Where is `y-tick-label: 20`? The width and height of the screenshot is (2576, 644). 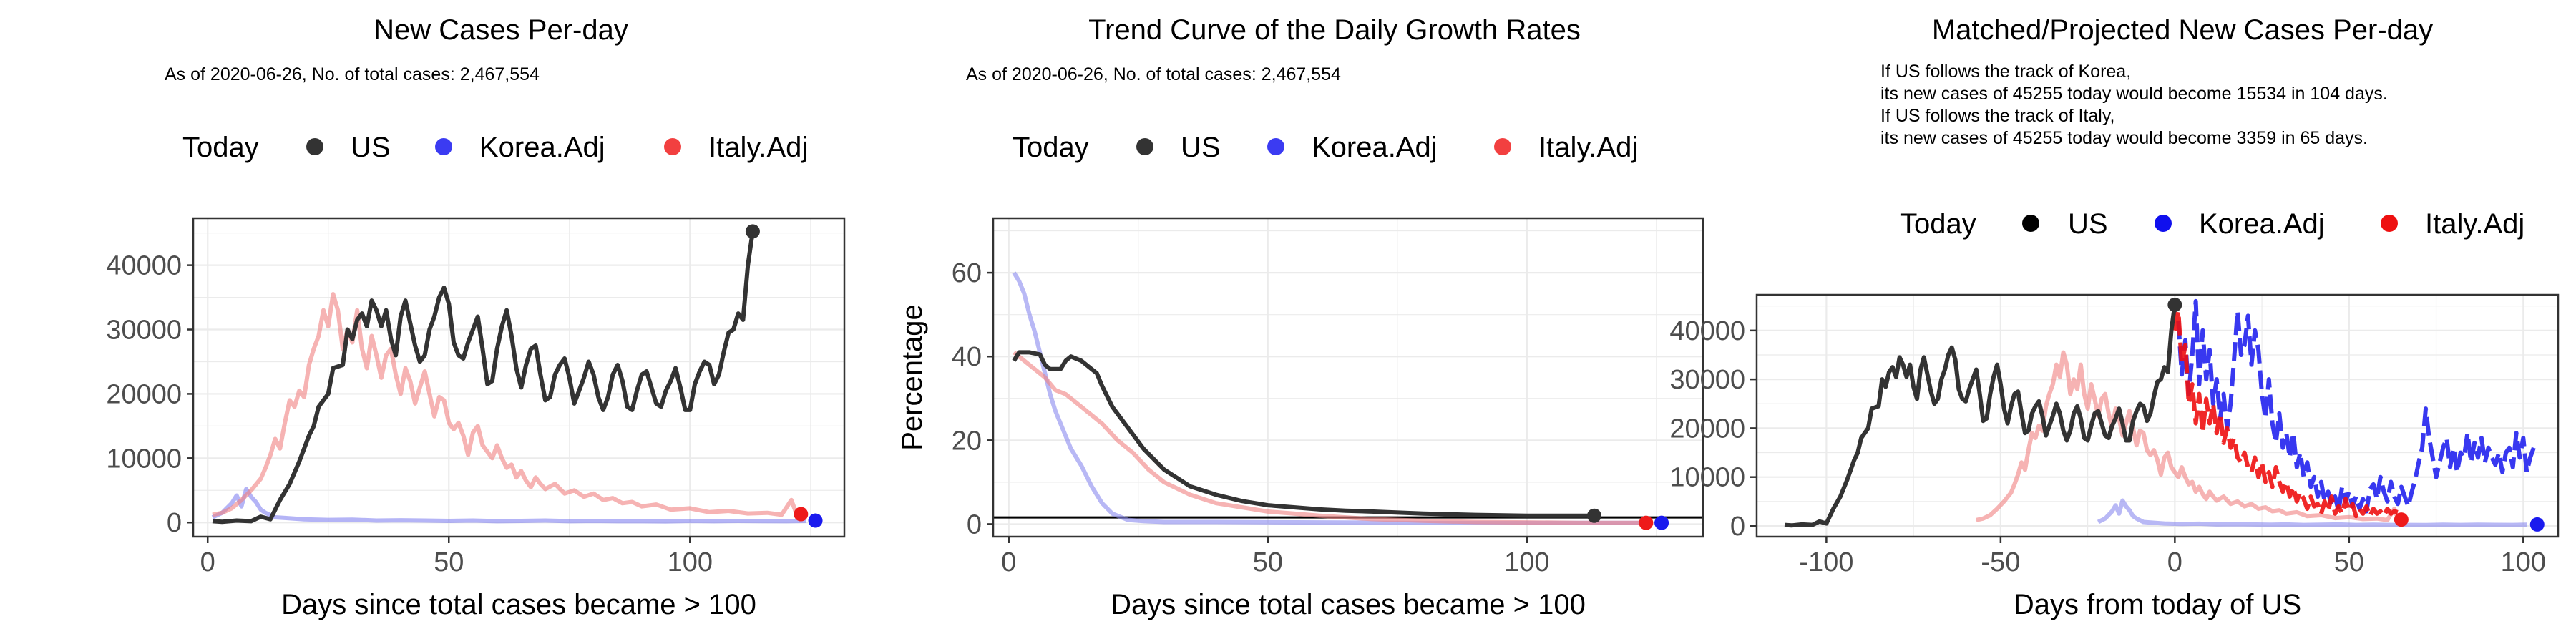
y-tick-label: 20 is located at coordinates (967, 441).